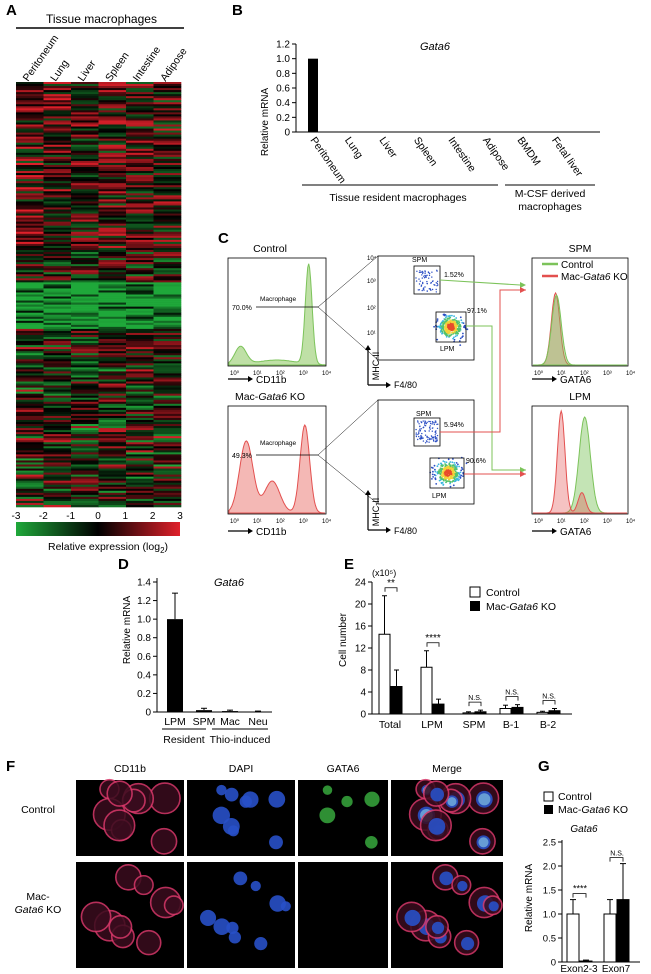  I want to click on c-ko-xticks: 10⁰ 10¹ 10² 10³ 10⁴, so click(281, 521).